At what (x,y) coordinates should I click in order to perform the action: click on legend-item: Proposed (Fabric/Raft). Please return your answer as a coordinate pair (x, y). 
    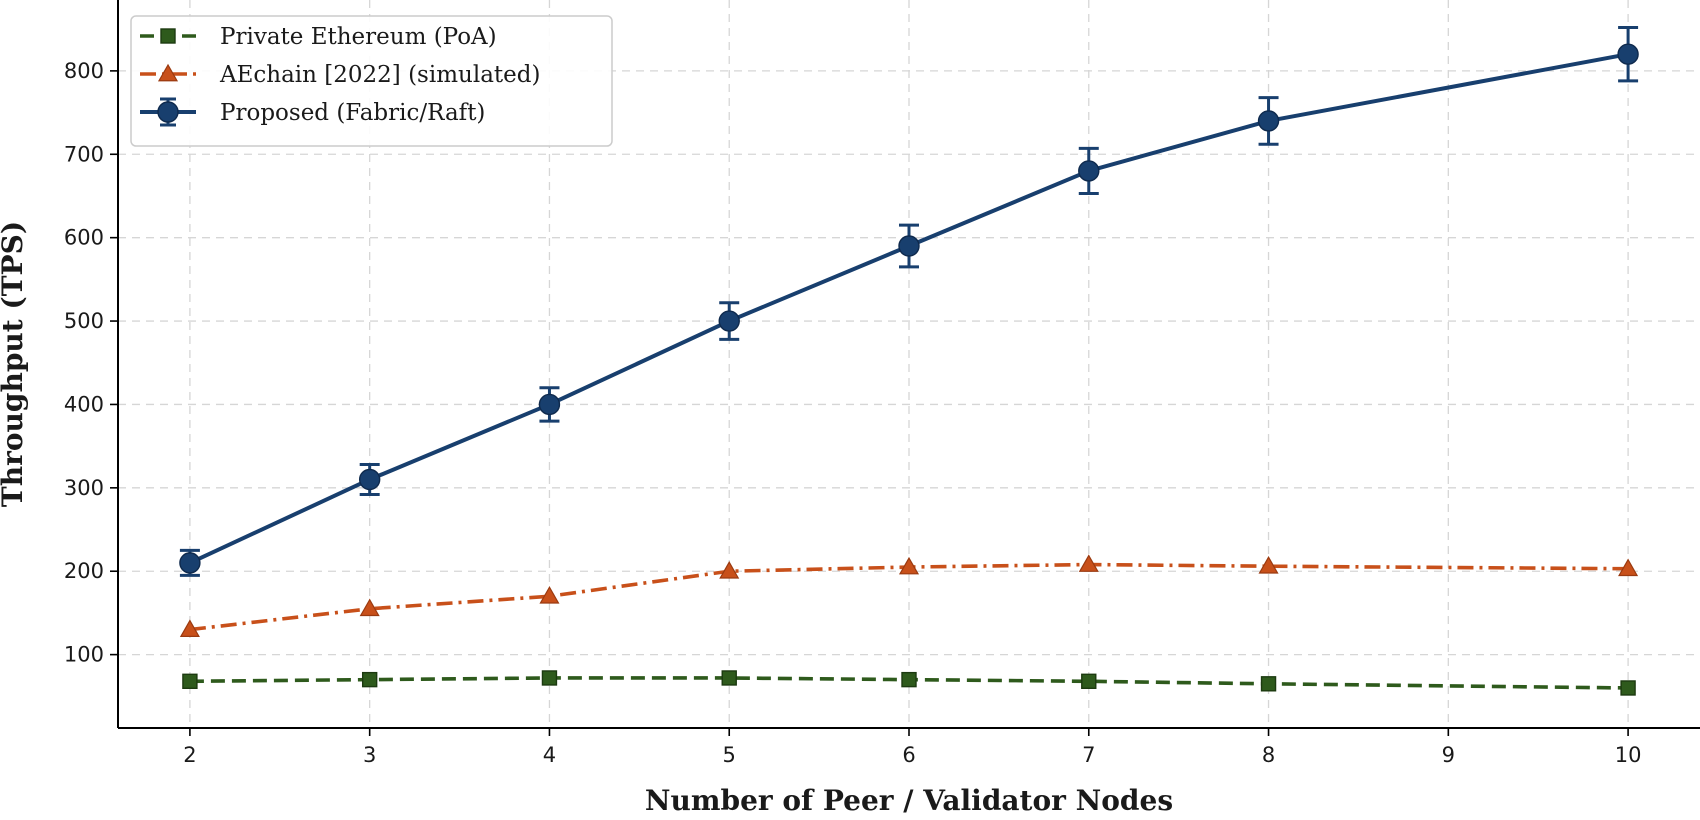
    Looking at the image, I should click on (312, 112).